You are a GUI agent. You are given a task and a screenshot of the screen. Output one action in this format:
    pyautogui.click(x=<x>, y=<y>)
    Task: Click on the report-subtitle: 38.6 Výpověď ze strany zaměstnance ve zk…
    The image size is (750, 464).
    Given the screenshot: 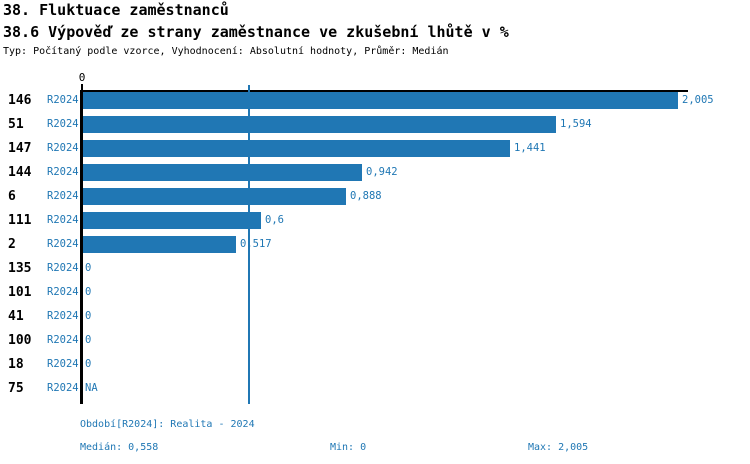 What is the action you would take?
    pyautogui.click(x=256, y=32)
    